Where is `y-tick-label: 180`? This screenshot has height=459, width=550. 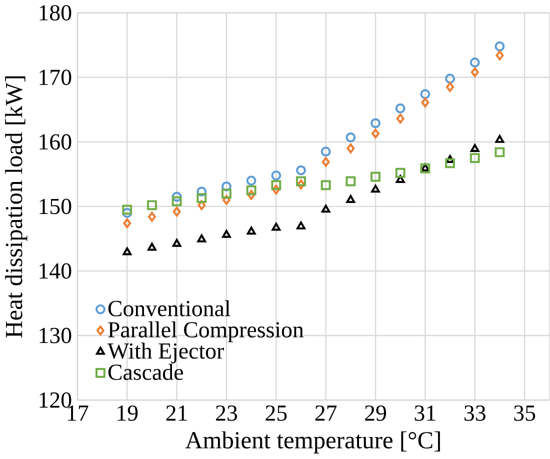 y-tick-label: 180 is located at coordinates (56, 13).